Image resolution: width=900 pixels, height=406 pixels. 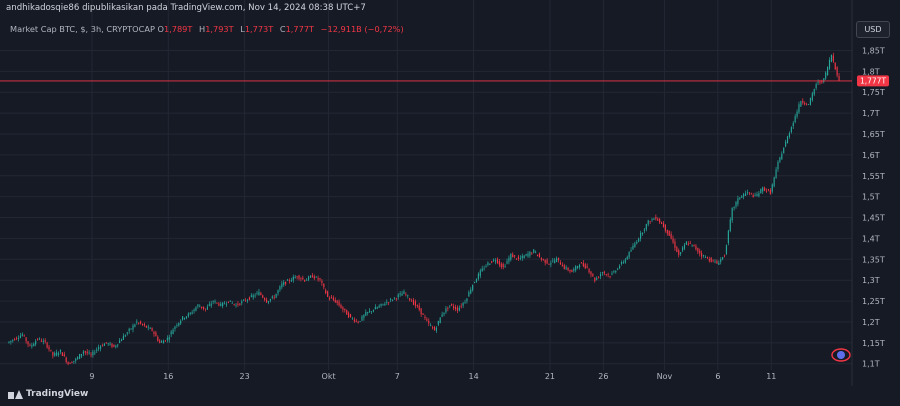 I want to click on author-name: andhikadosqie86, so click(x=43, y=8).